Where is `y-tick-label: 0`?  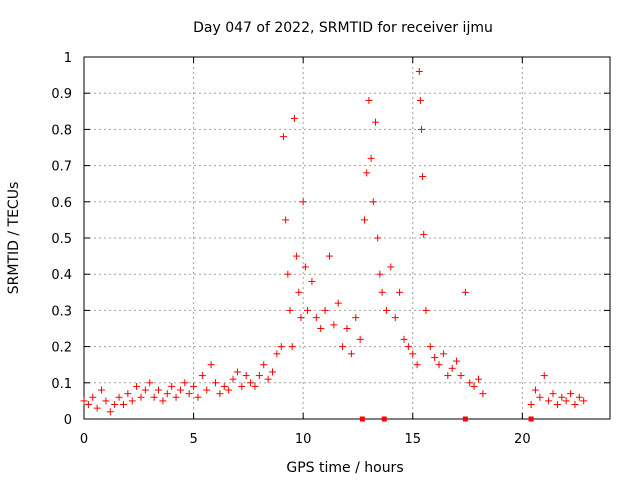
y-tick-label: 0 is located at coordinates (68, 420).